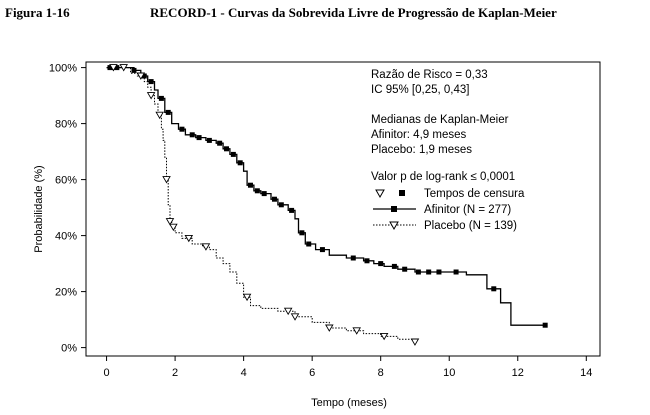 This screenshot has height=415, width=650. I want to click on x-tick-label: 2, so click(175, 373).